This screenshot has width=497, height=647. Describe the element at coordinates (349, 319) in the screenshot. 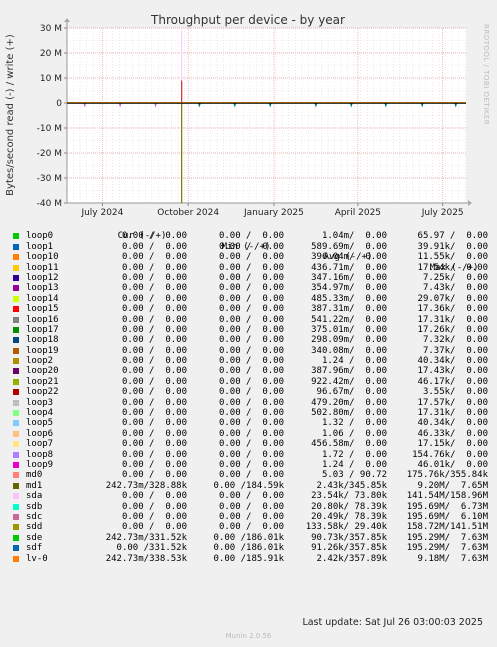

I see `legend-avg-value: 541.22m/ 0.00` at that location.